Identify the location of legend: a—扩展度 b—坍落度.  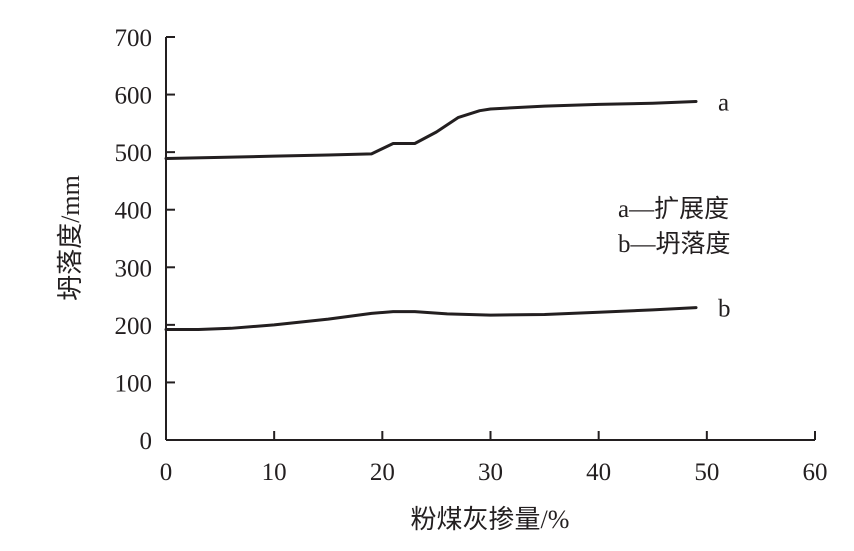
(674, 226).